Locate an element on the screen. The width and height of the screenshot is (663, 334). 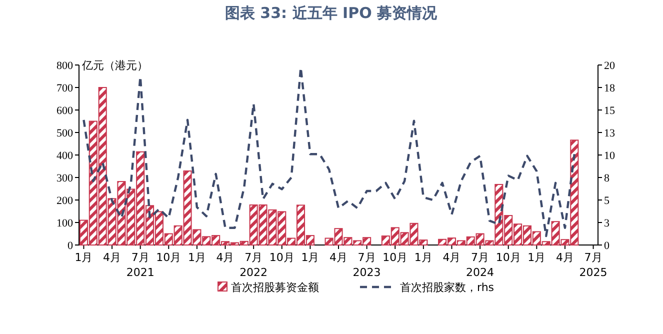
chart-title: 图表 33: 近五年 IPO 募资情况 is located at coordinates (331, 13).